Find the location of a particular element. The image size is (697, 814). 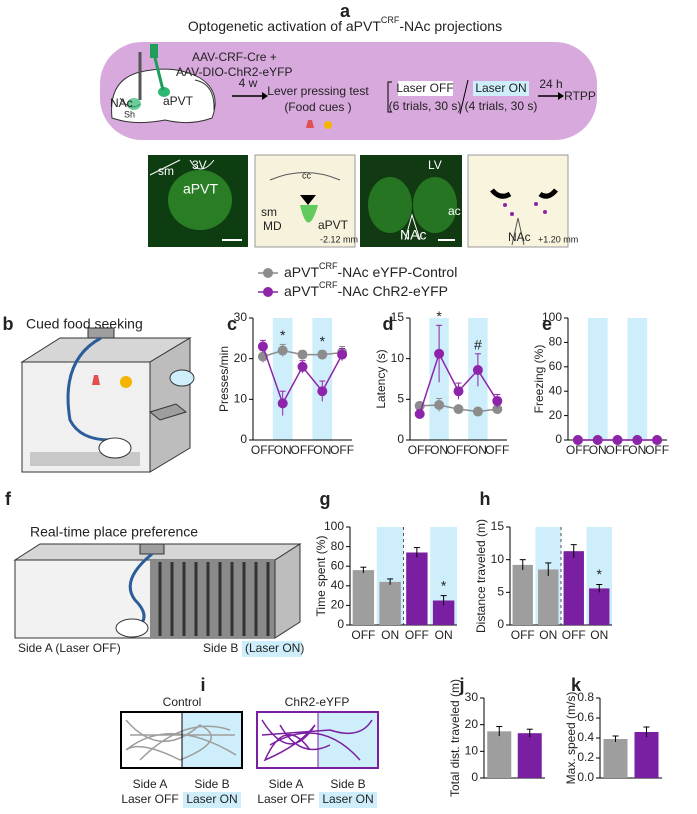

panel-letter: h is located at coordinates (485, 499).